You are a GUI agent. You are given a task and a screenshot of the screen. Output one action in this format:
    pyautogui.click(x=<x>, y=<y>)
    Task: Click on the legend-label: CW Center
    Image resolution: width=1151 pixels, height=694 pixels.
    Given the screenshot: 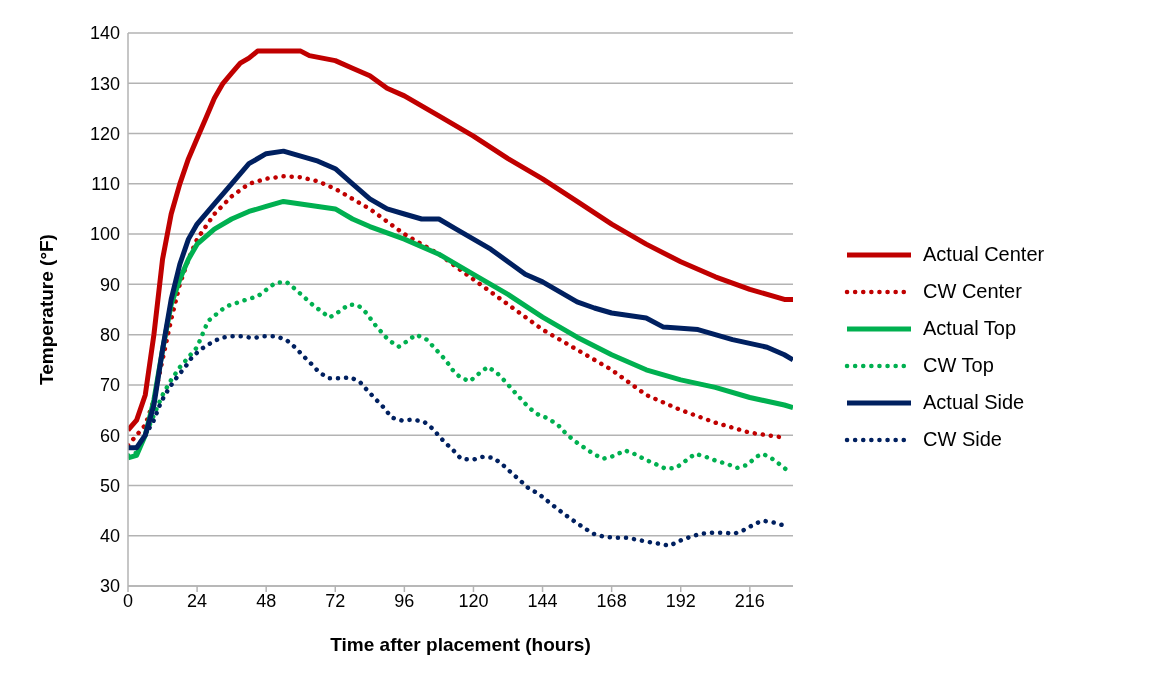 What is the action you would take?
    pyautogui.click(x=972, y=291)
    